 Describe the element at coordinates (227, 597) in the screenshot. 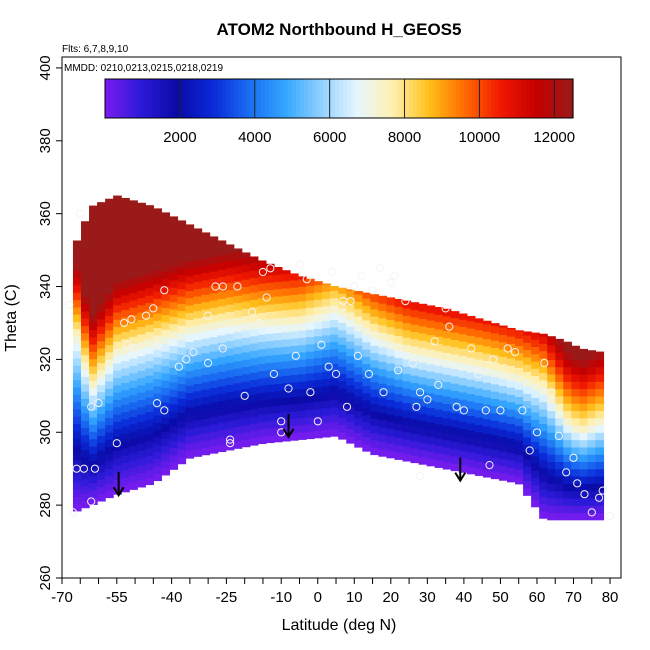

I see `x-tick-label: -25` at that location.